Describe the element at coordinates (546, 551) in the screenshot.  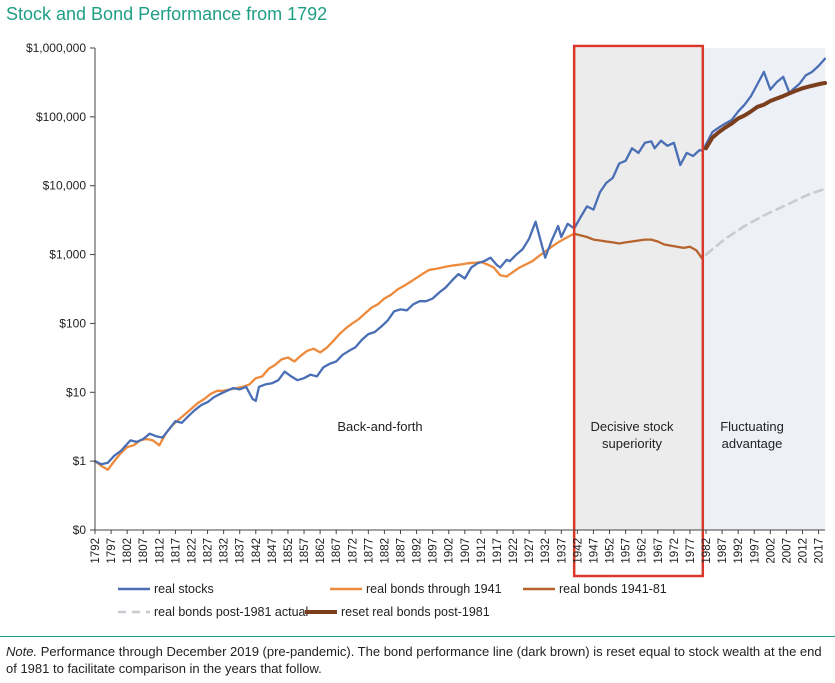
I see `x-tick-label: 1932` at that location.